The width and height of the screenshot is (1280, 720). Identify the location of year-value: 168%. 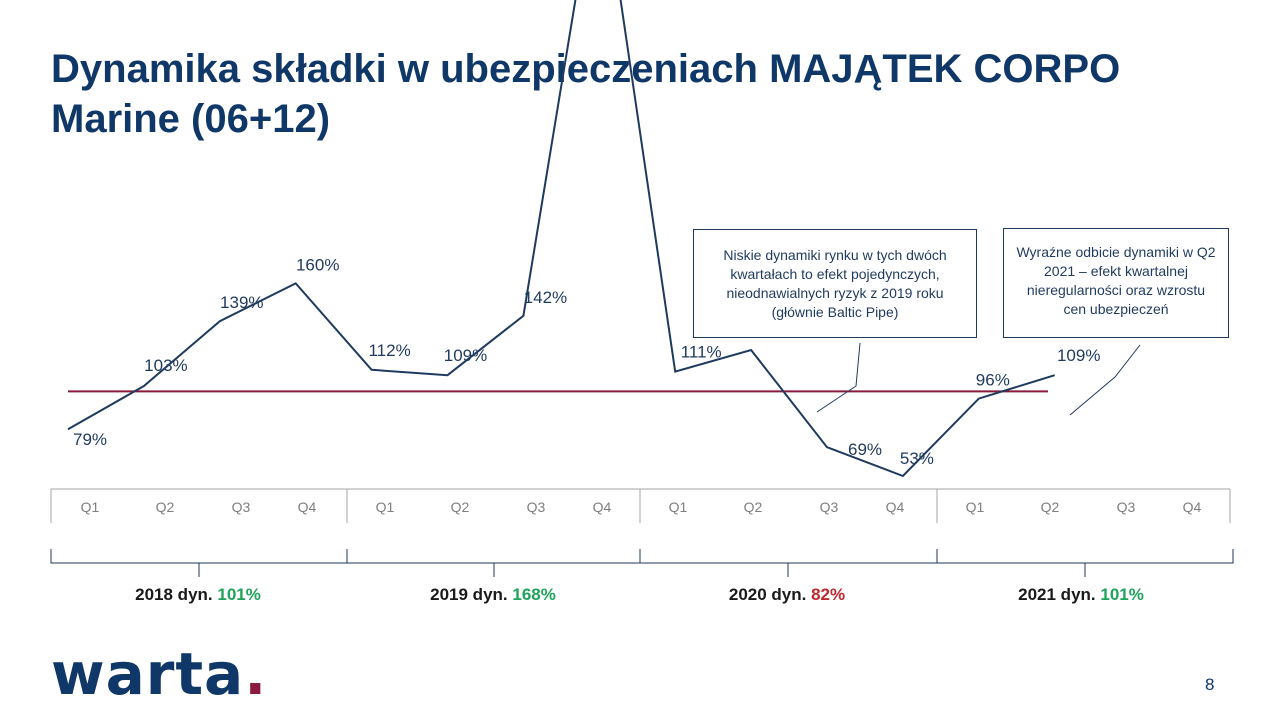
(534, 594).